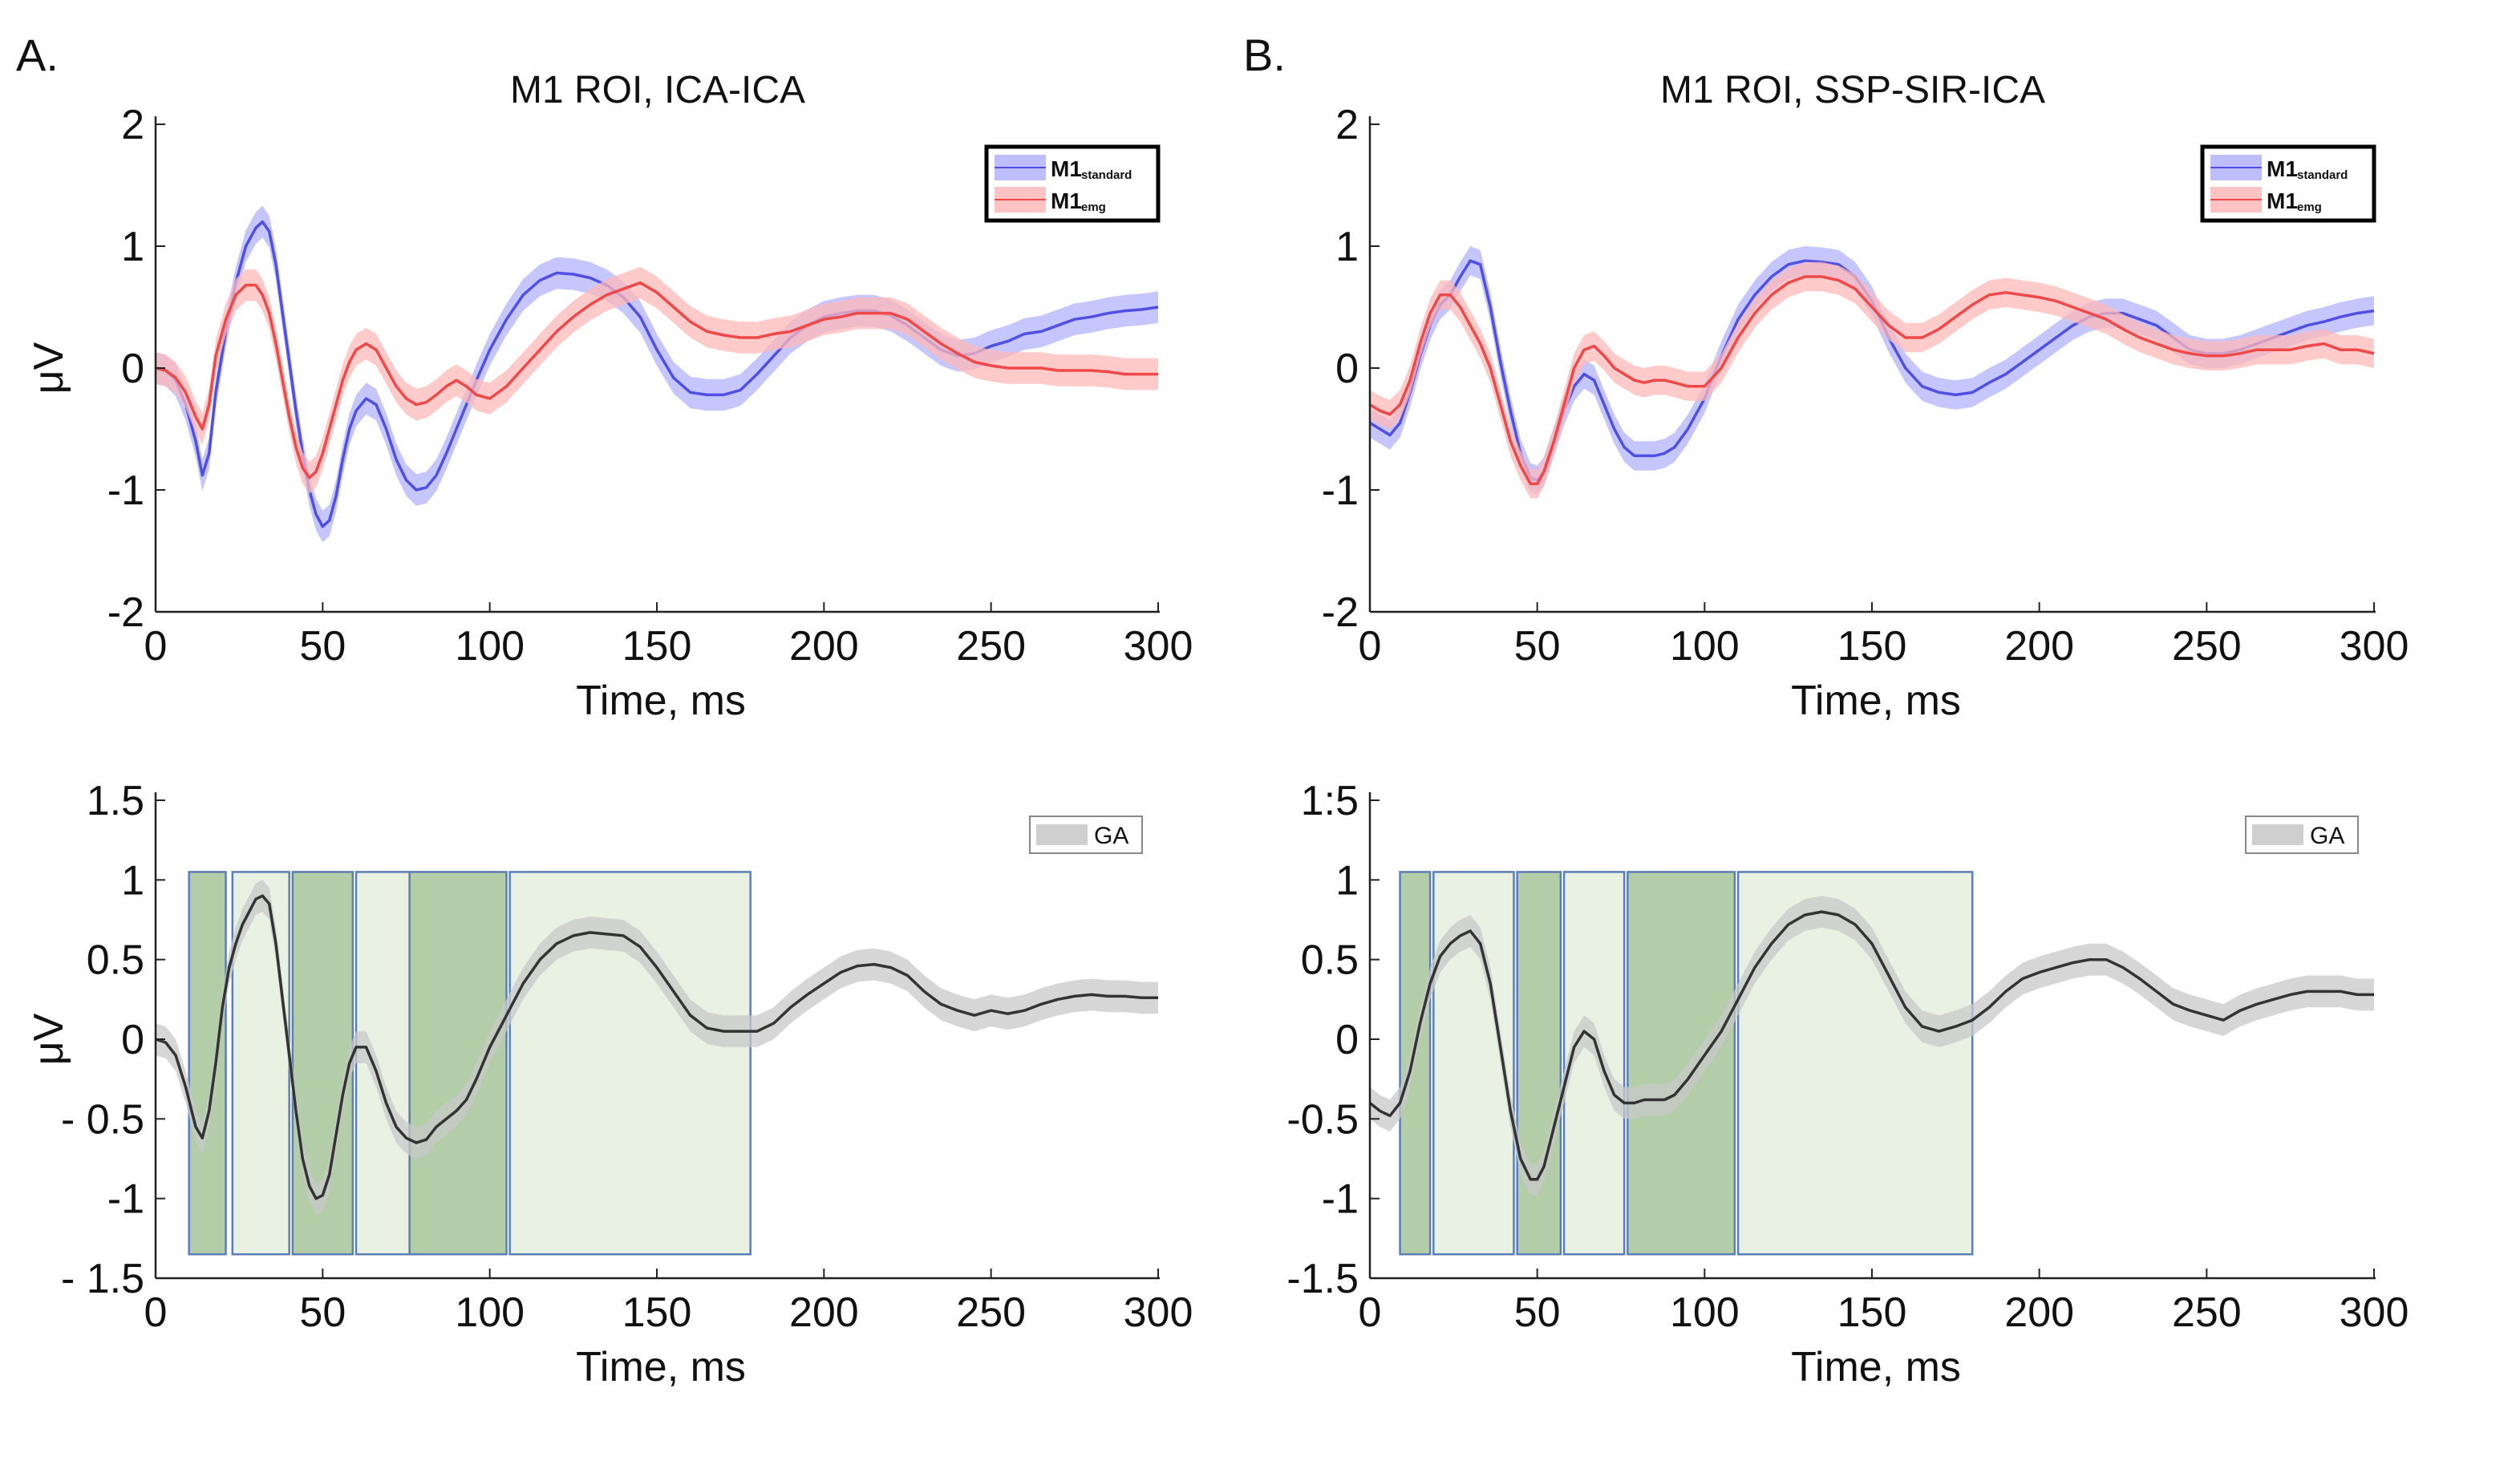 The height and width of the screenshot is (1457, 2520). I want to click on chart-title: M1 ROI, ICA-ICA, so click(657, 90).